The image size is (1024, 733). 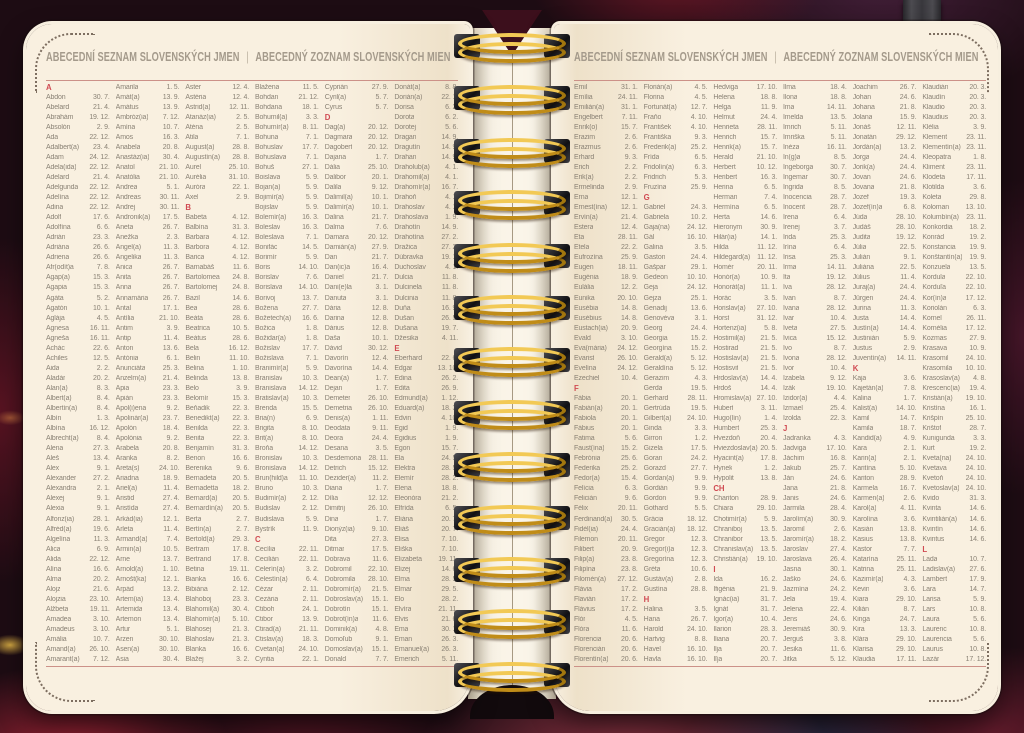 I want to click on name-label: Belomír, so click(x=197, y=398).